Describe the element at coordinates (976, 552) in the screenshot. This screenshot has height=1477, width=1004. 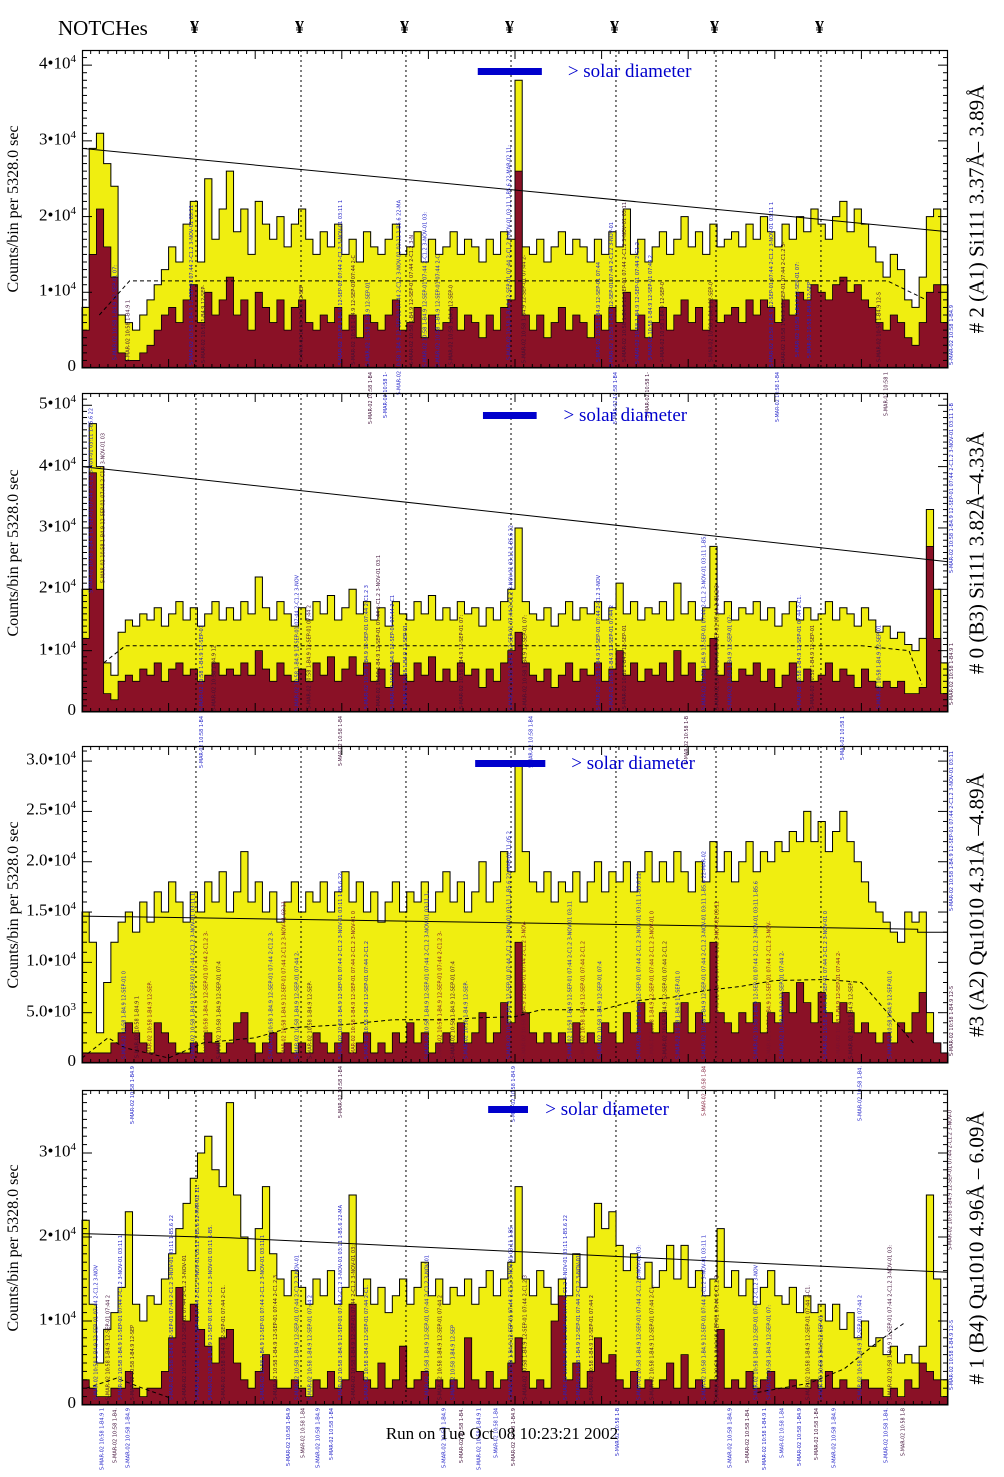
I see `channel-label: # 0 (B3) Si111 3.82Å–4.33Å` at that location.